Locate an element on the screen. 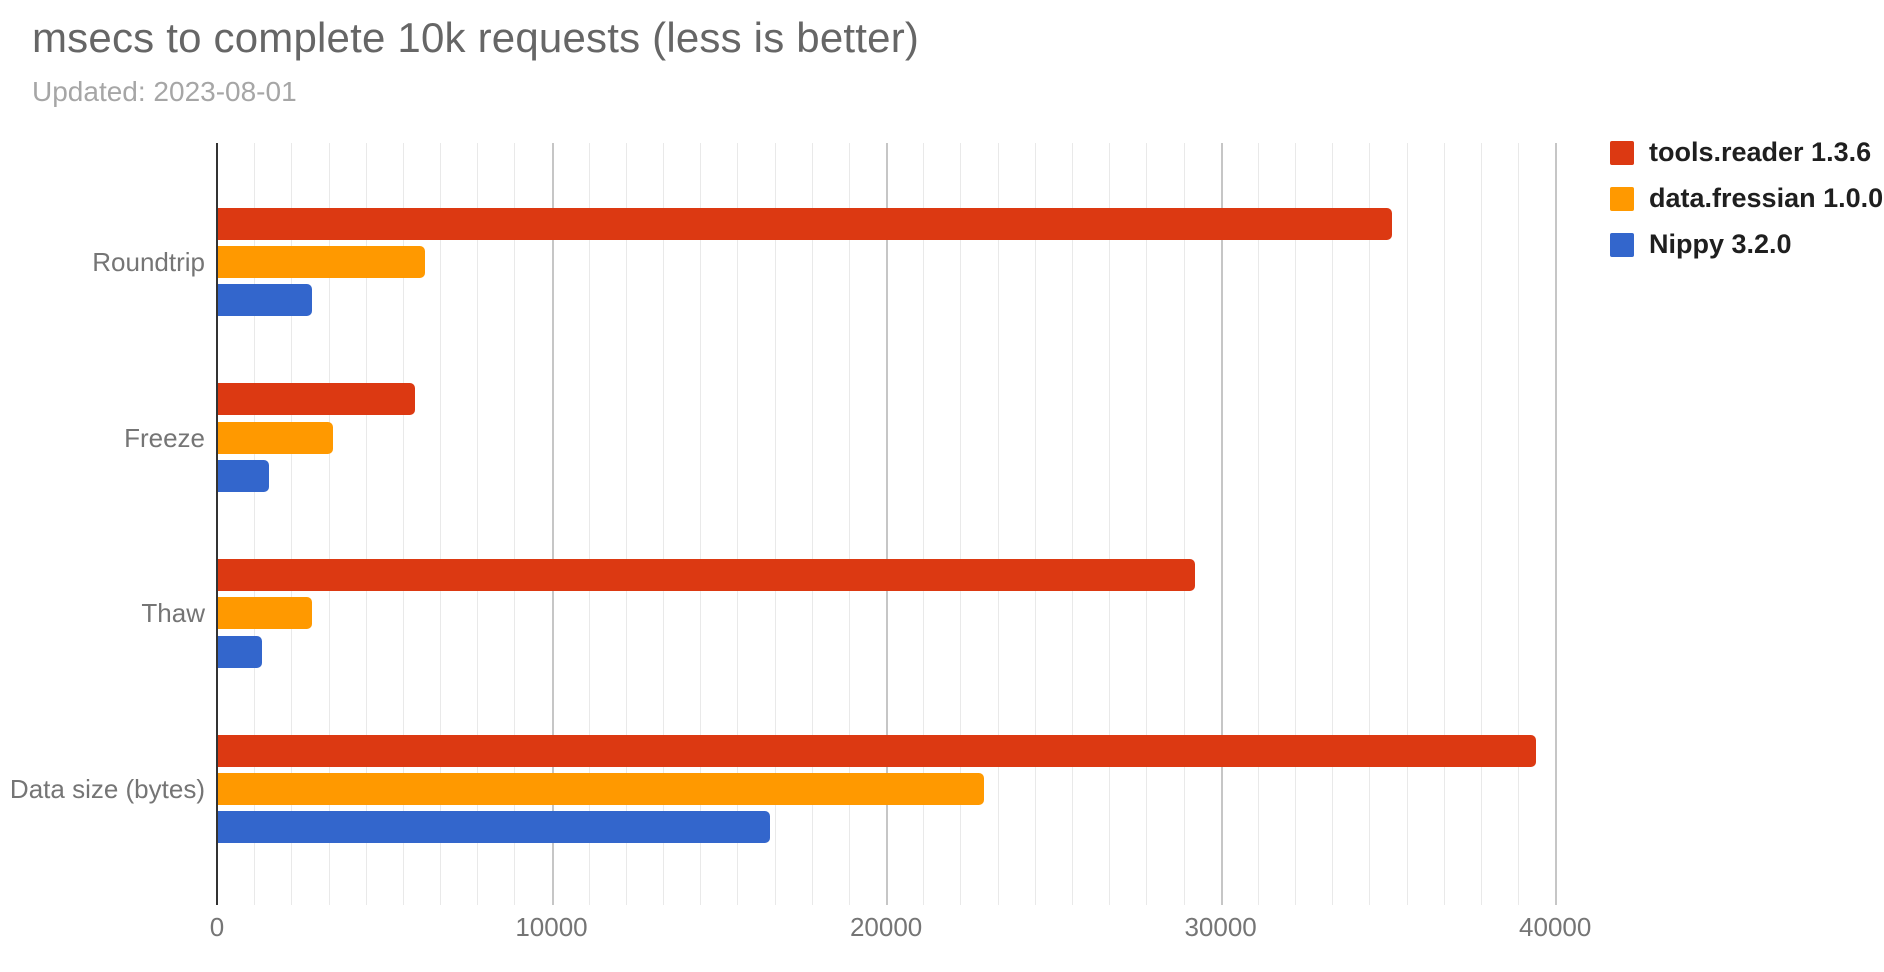  category-label-roundtrip: Roundtrip is located at coordinates (148, 262).